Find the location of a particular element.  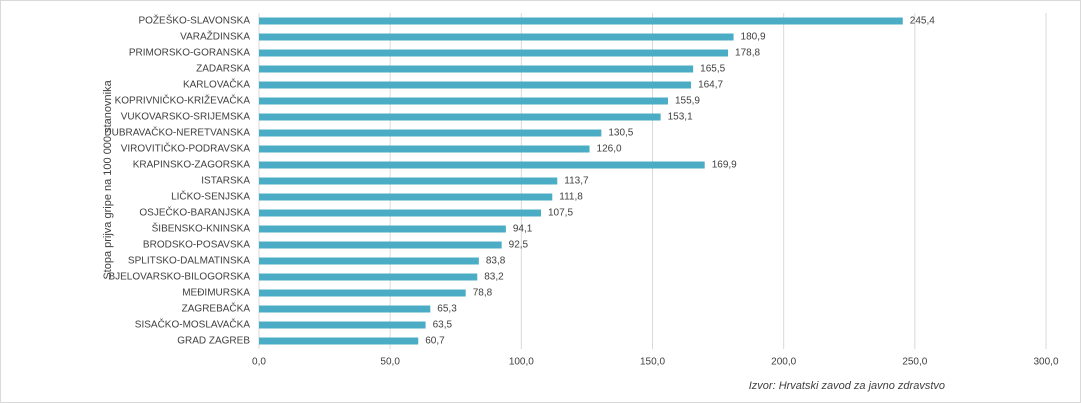

y-tick-label: BRODSKO-POSAVSKA is located at coordinates (196, 245).